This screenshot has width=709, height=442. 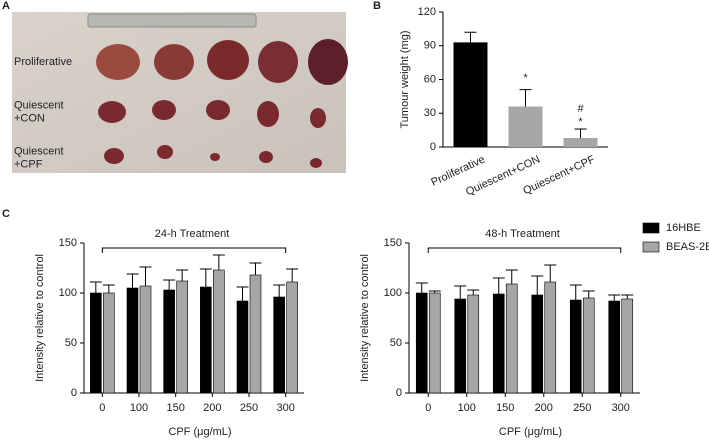 I want to click on y-tick-label: 60, so click(x=430, y=79).